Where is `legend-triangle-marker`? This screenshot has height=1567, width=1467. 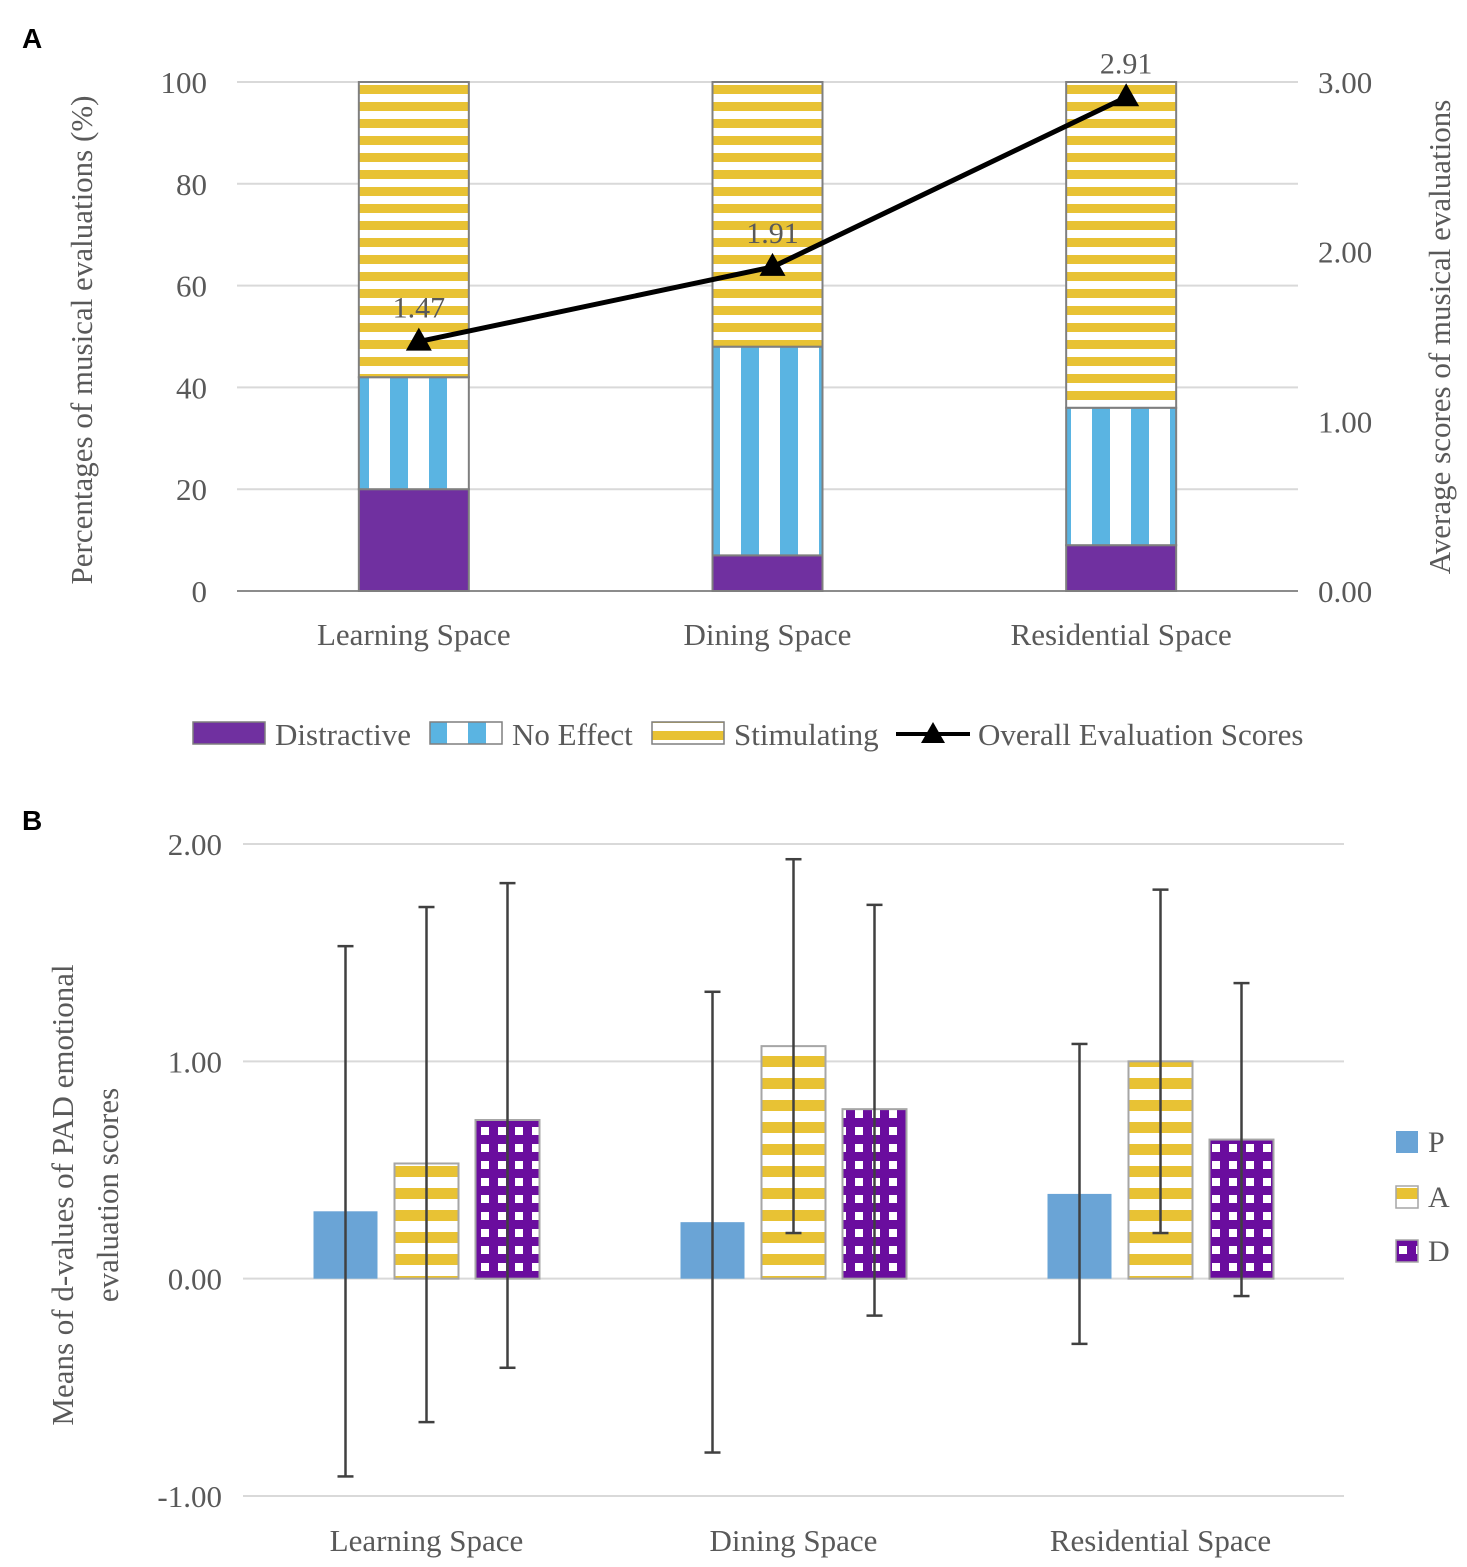 legend-triangle-marker is located at coordinates (933, 732).